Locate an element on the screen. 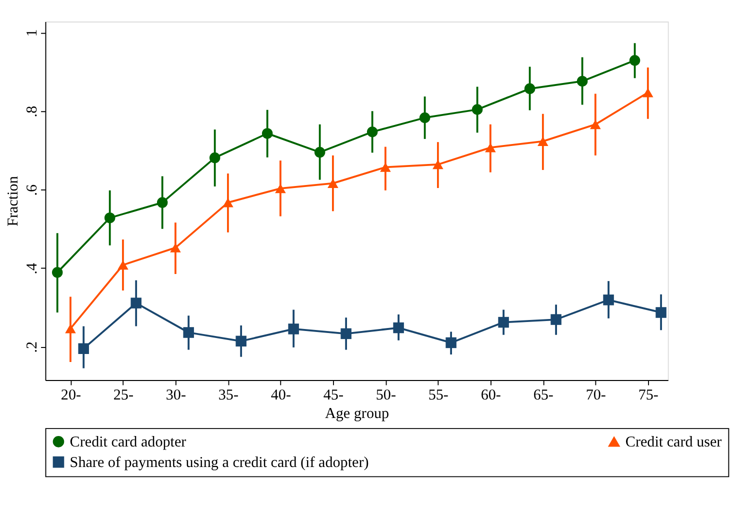  x-tick-label: 50- is located at coordinates (386, 395).